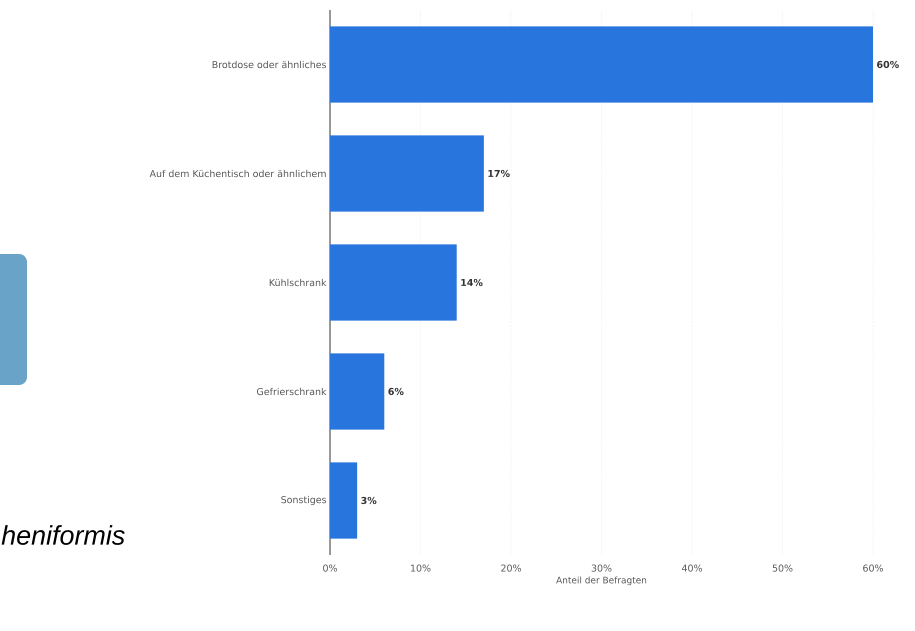 This screenshot has width=915, height=631. Describe the element at coordinates (298, 282) in the screenshot. I see `y-tick-label: Kühlschrank` at that location.